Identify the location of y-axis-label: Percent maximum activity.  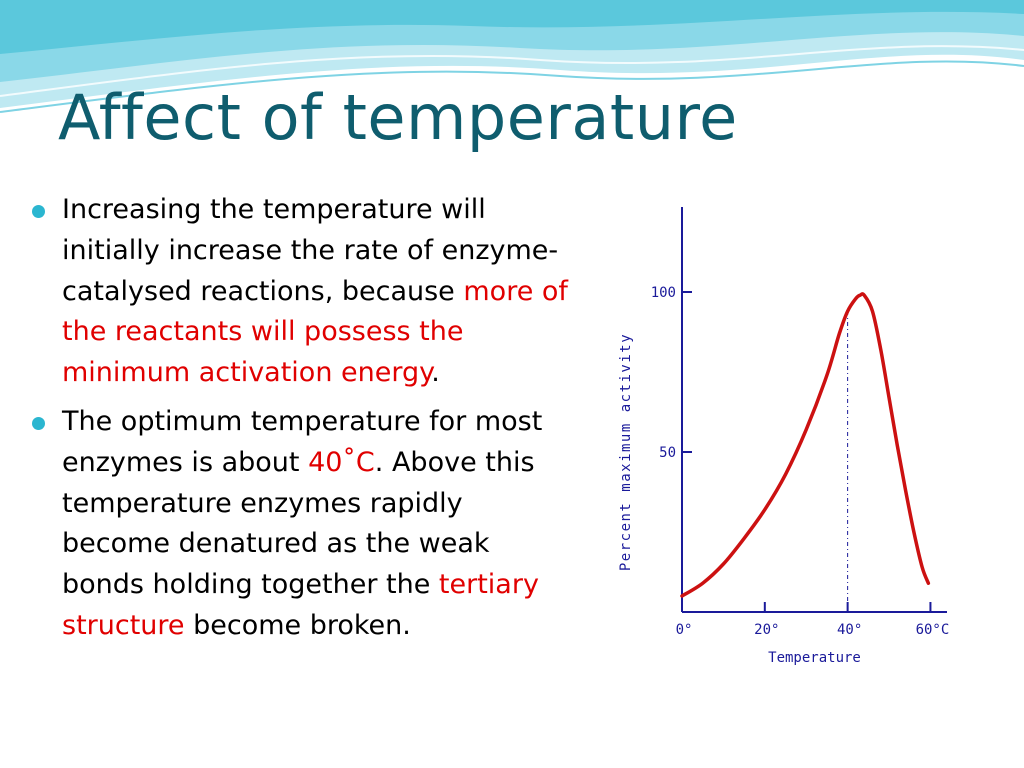
(626, 452).